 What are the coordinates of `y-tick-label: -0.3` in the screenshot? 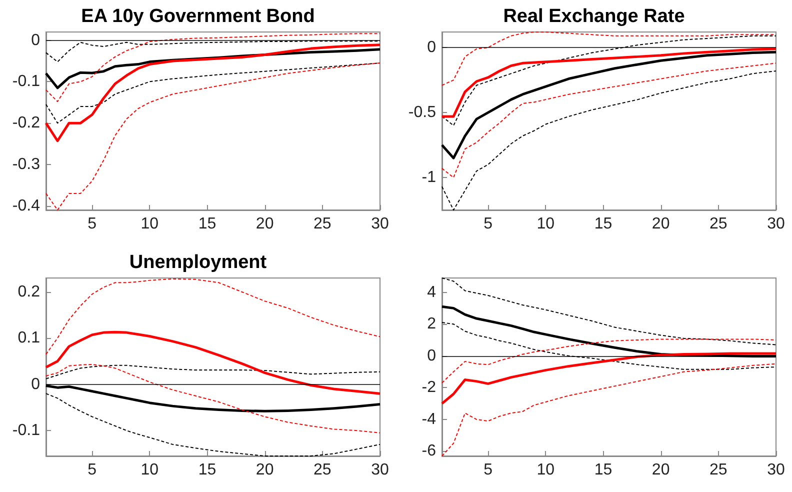 It's located at (26, 164).